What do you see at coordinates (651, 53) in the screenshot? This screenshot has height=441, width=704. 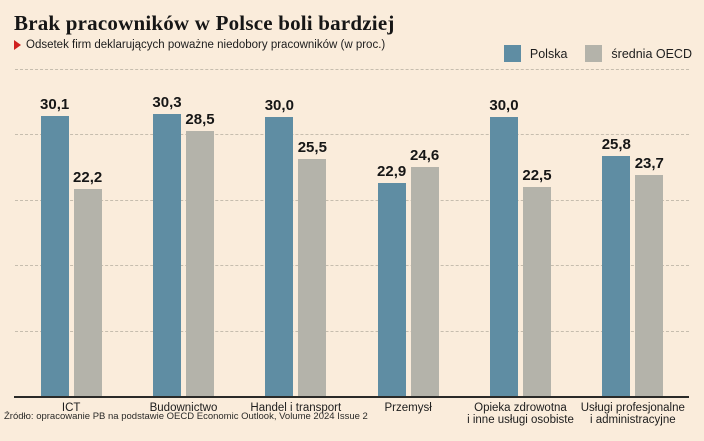 I see `legend-label-oecd: średnia OECD` at bounding box center [651, 53].